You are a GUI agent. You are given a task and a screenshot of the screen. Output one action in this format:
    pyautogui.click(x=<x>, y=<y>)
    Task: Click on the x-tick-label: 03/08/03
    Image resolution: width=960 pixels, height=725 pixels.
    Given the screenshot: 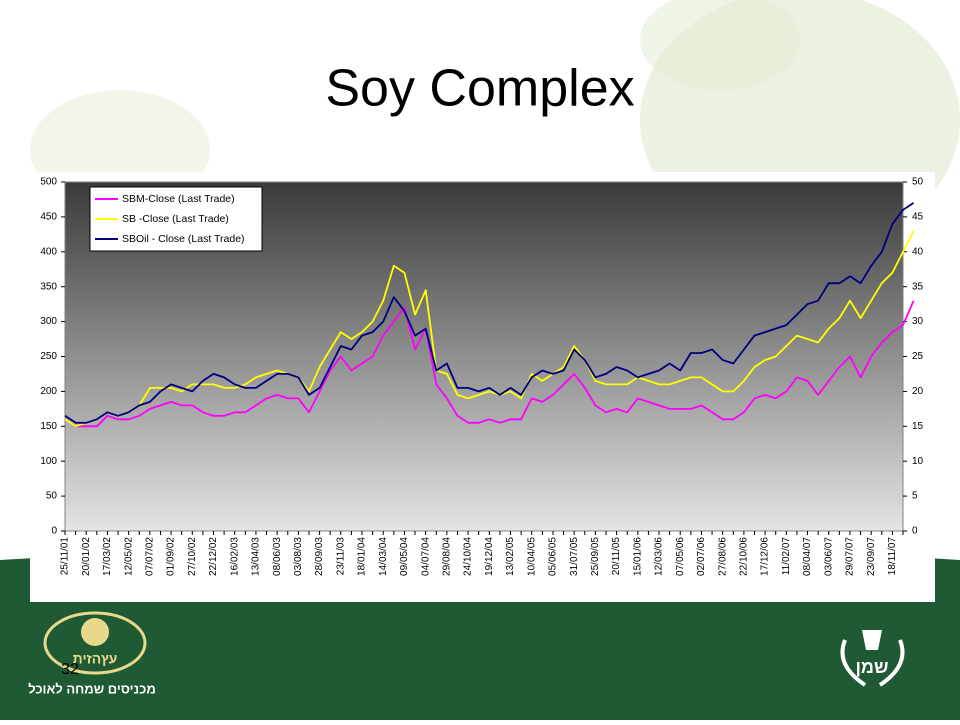 What is the action you would take?
    pyautogui.click(x=298, y=556)
    